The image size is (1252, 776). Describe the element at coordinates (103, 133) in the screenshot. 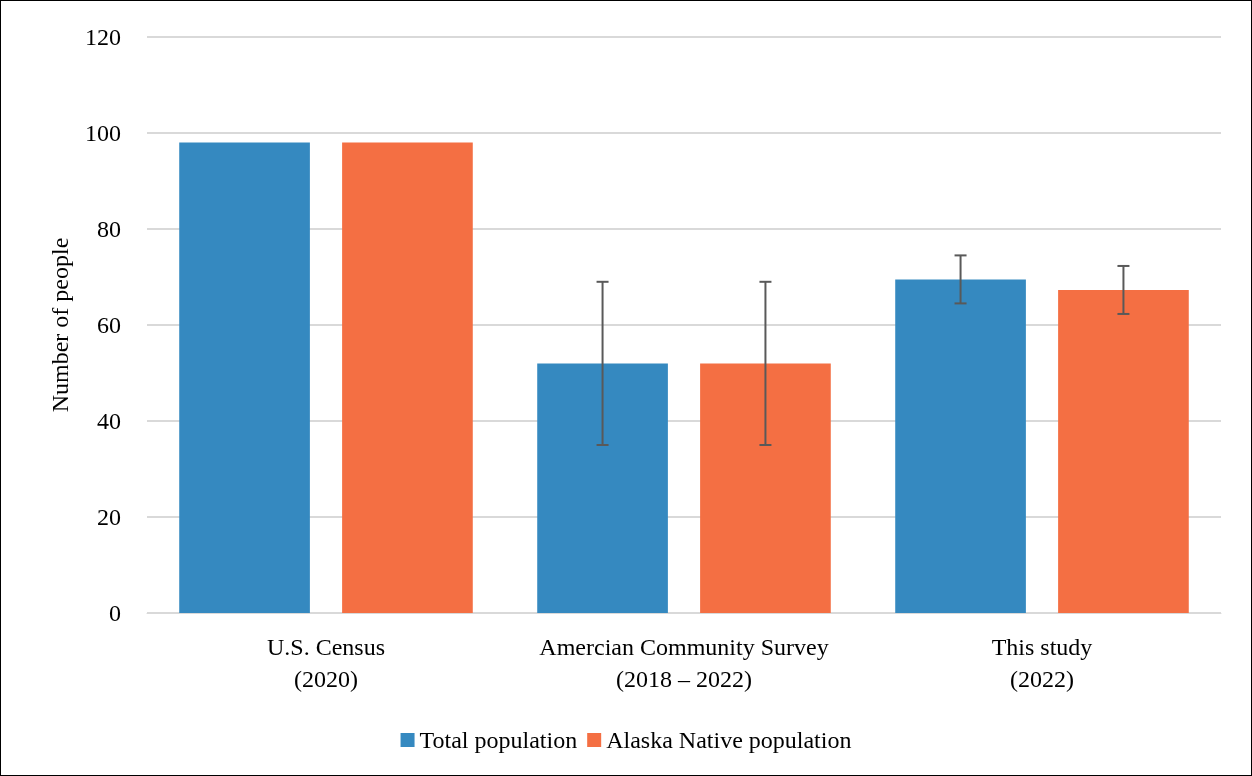

I see `y-tick-label: 100` at that location.